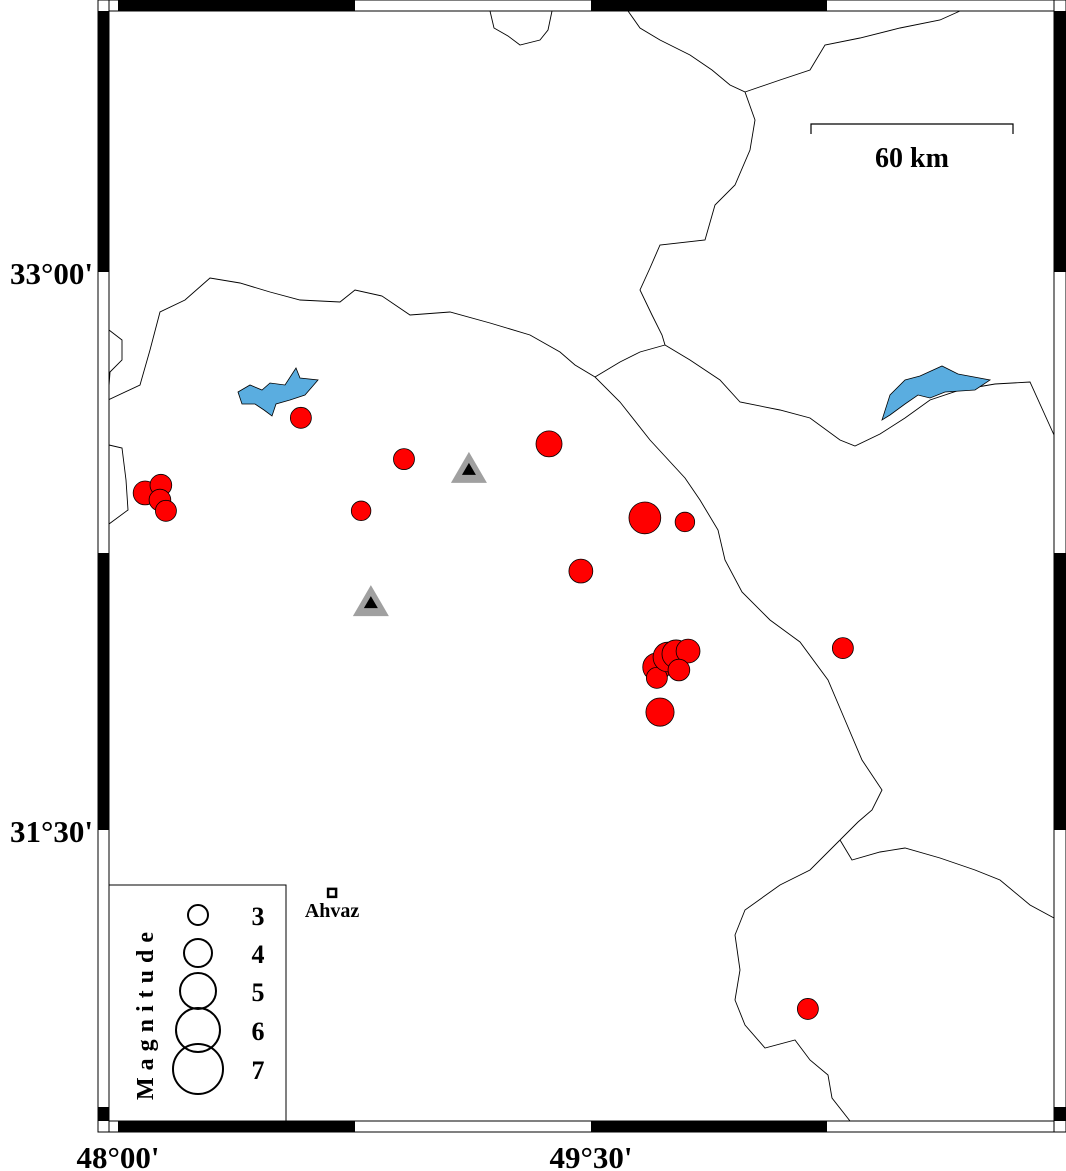  Describe the element at coordinates (258, 954) in the screenshot. I see `legend-label: 4` at that location.